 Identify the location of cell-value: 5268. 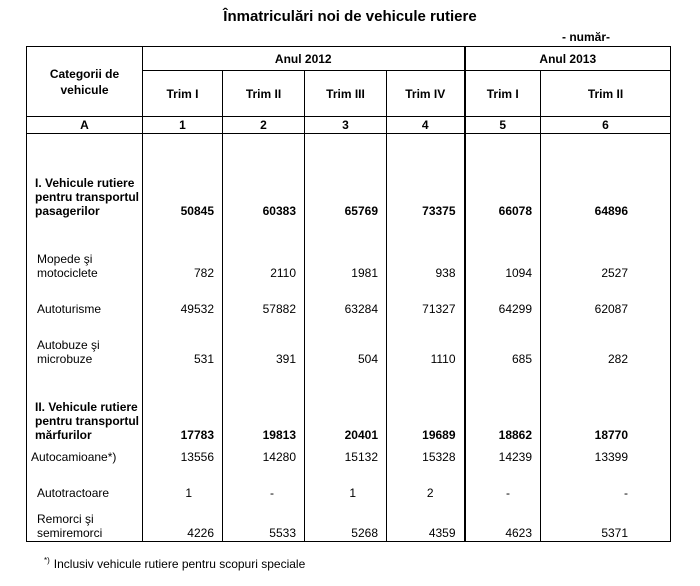
(345, 523).